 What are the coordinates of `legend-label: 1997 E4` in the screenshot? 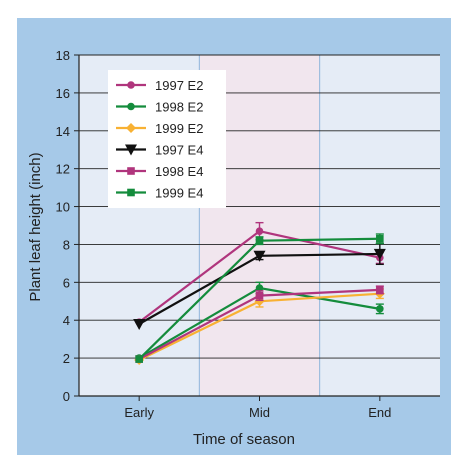 It's located at (179, 150).